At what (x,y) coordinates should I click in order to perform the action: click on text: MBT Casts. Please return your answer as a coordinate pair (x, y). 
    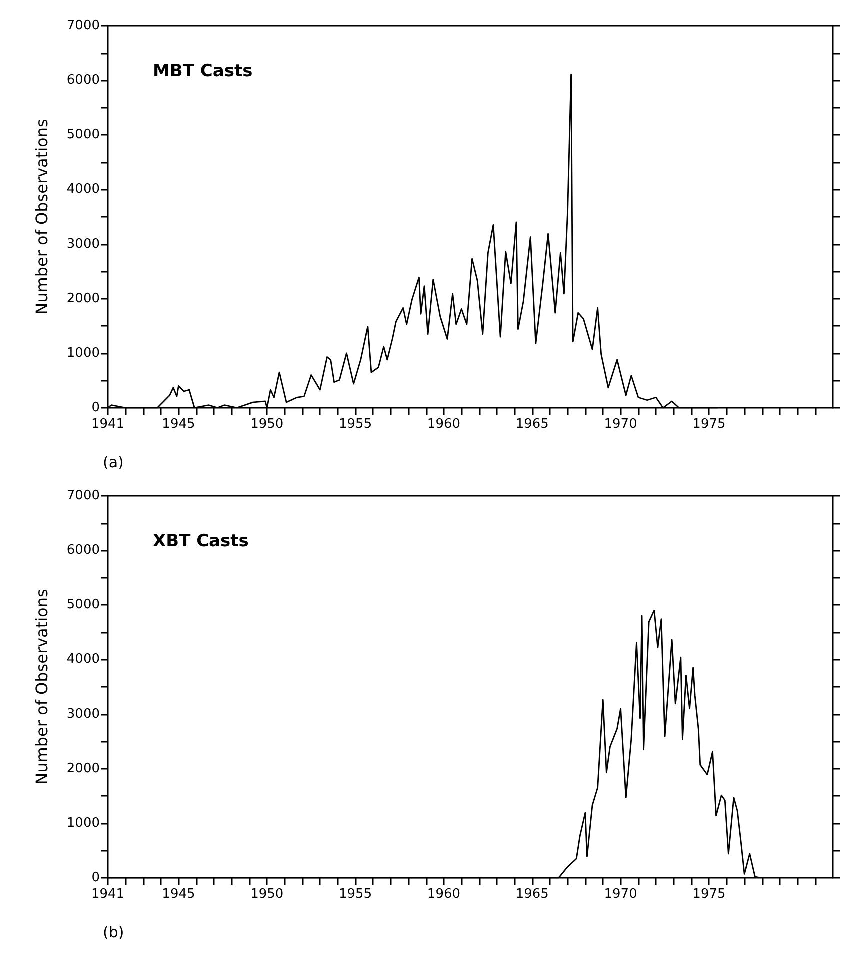
    Looking at the image, I should click on (203, 72).